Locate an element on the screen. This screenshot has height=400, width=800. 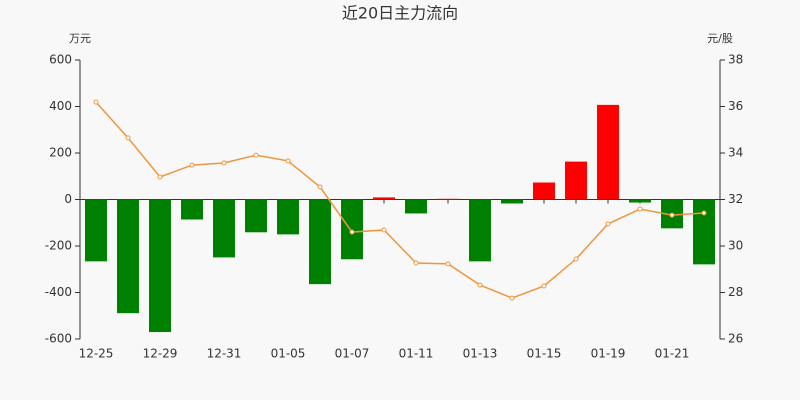
y2-tick-label: 34 is located at coordinates (735, 153).